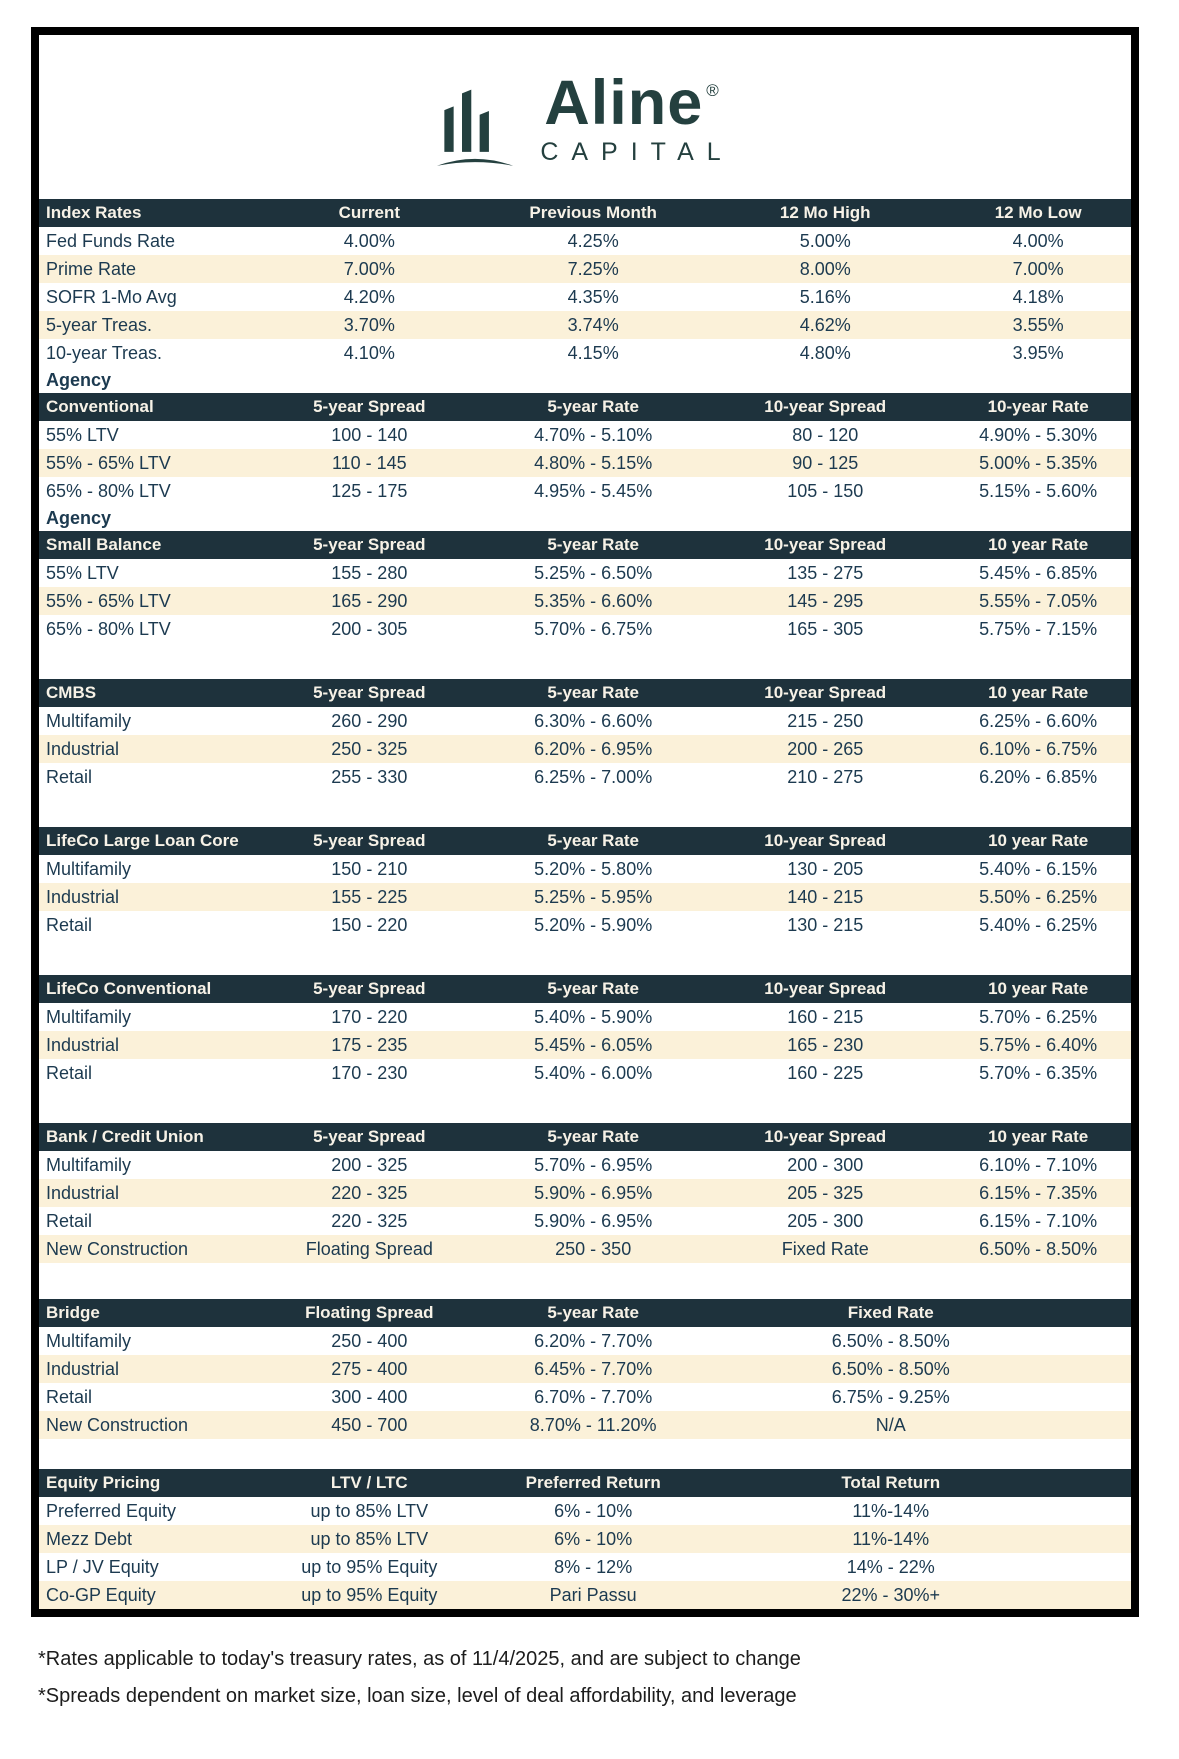 The width and height of the screenshot is (1179, 1759). What do you see at coordinates (104, 544) in the screenshot?
I see `column-header: Small Balance` at bounding box center [104, 544].